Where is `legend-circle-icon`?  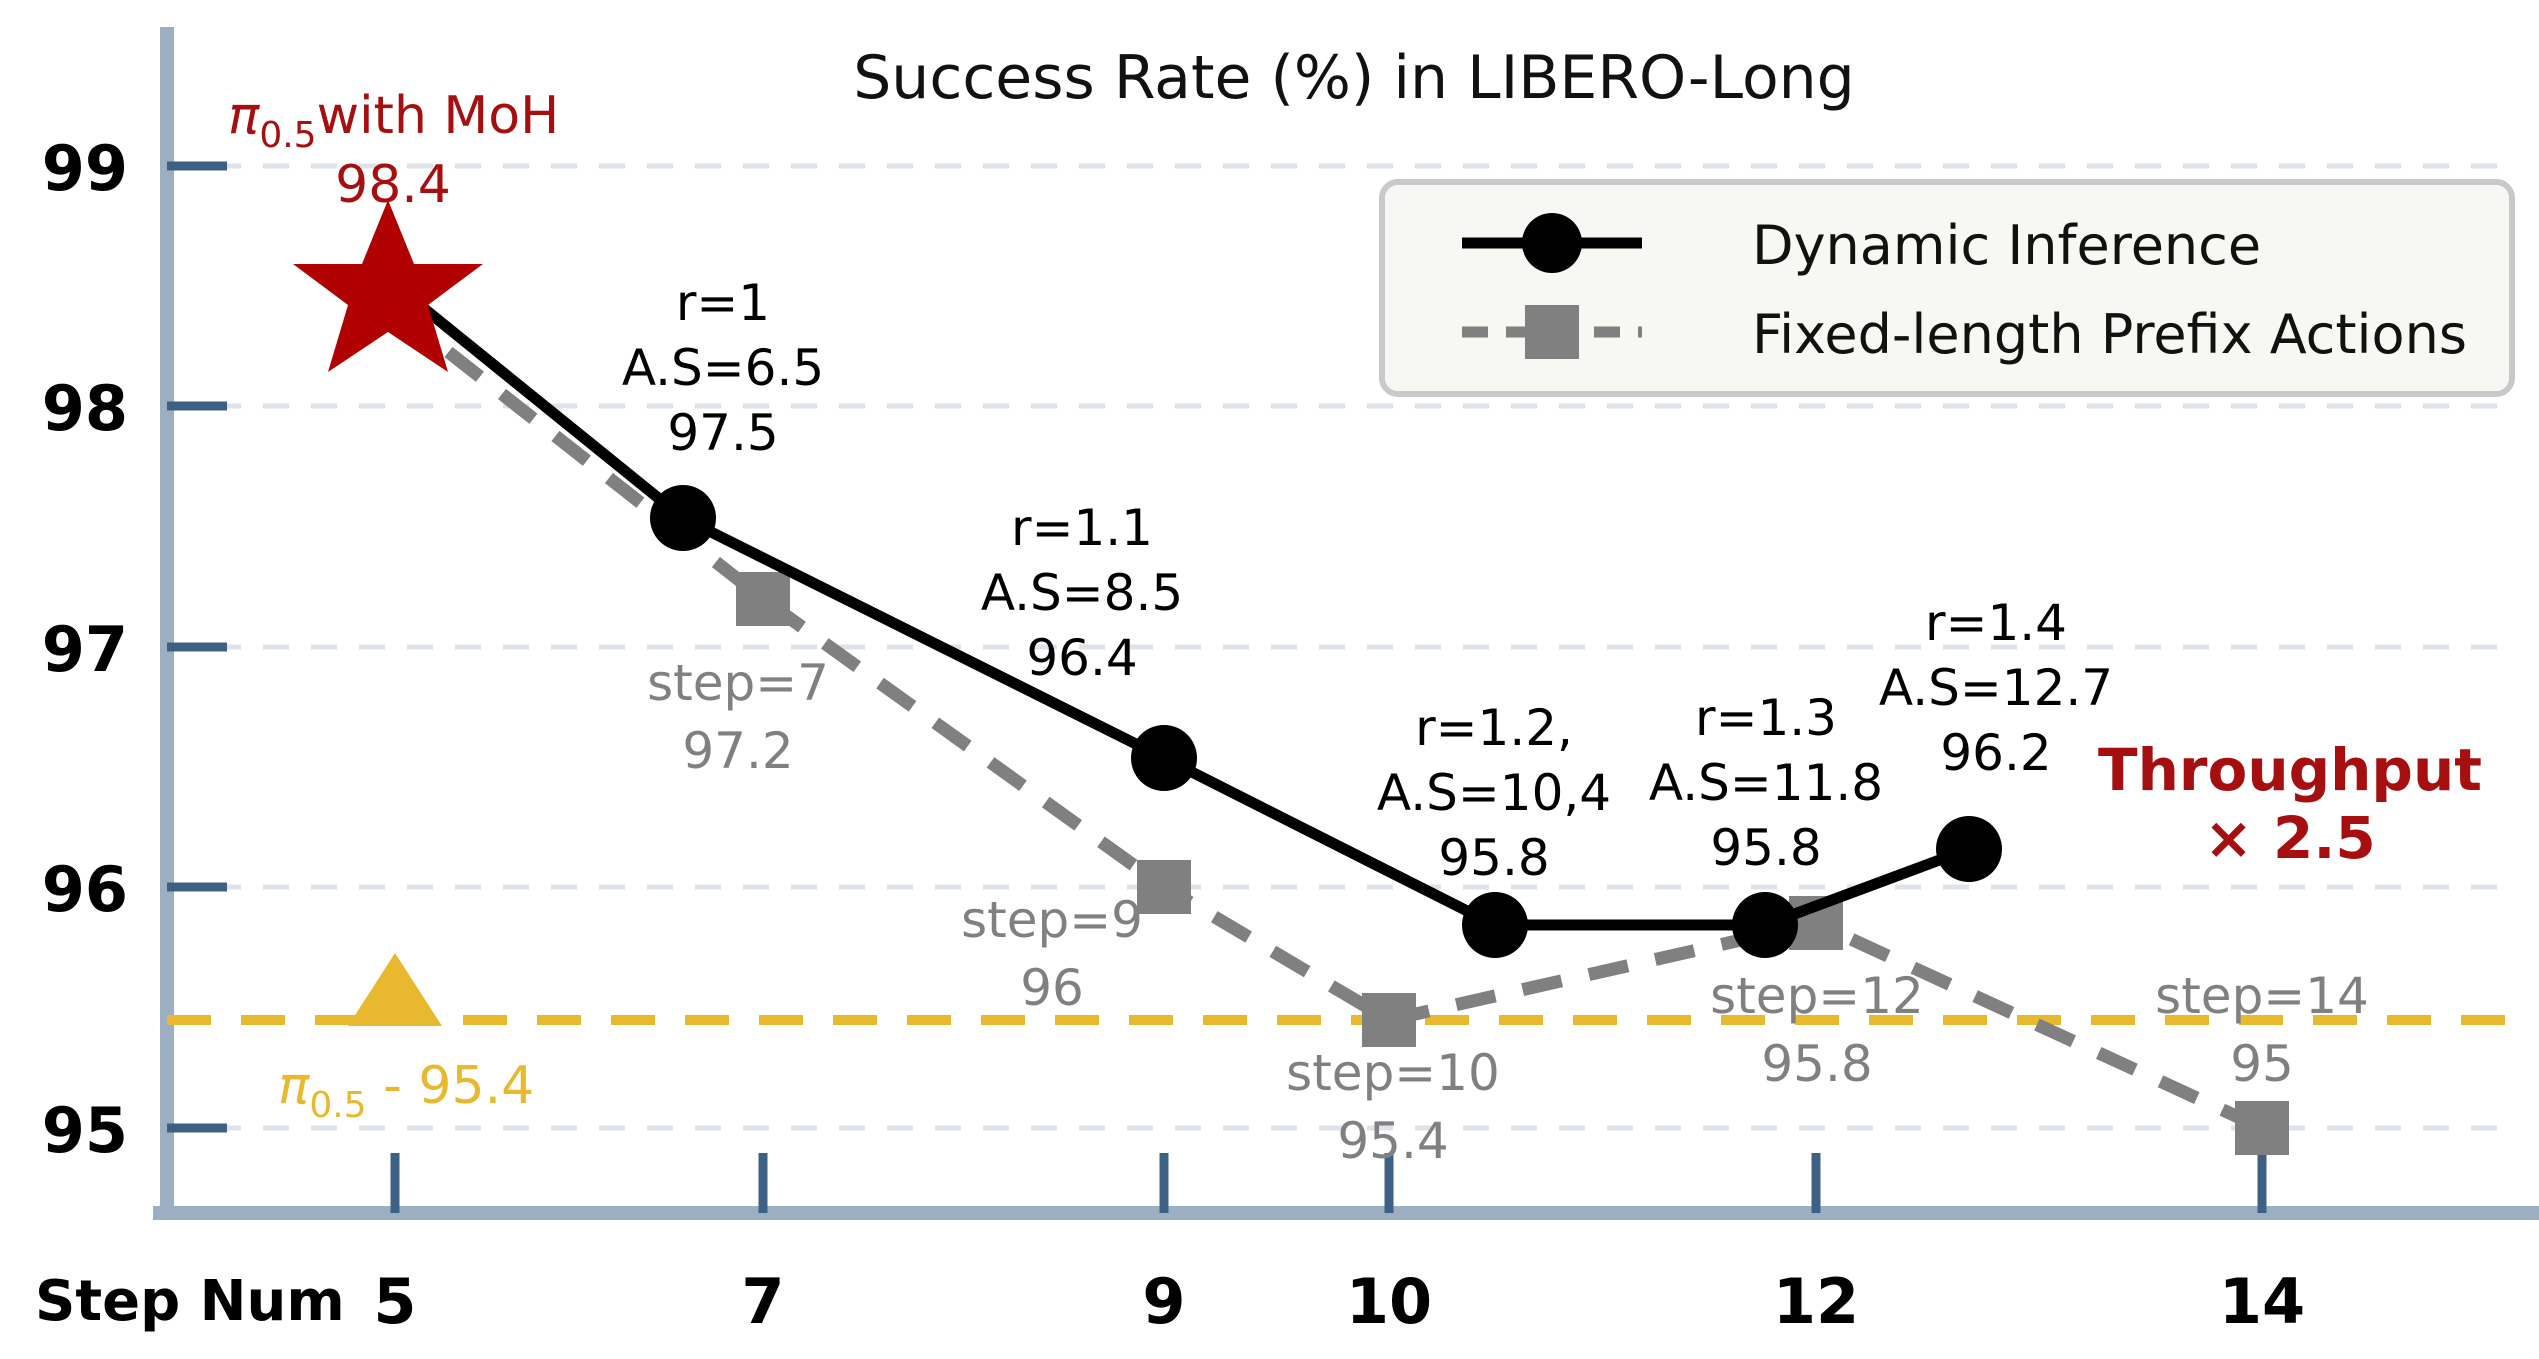 legend-circle-icon is located at coordinates (1552, 243).